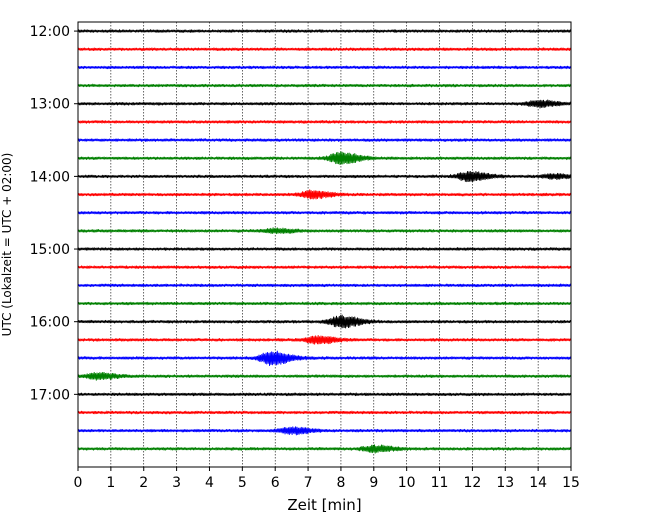 Image resolution: width=650 pixels, height=520 pixels. What do you see at coordinates (7, 245) in the screenshot?
I see `y-axis-title: UTC (Lokalzeit = UTC + 02:00)` at bounding box center [7, 245].